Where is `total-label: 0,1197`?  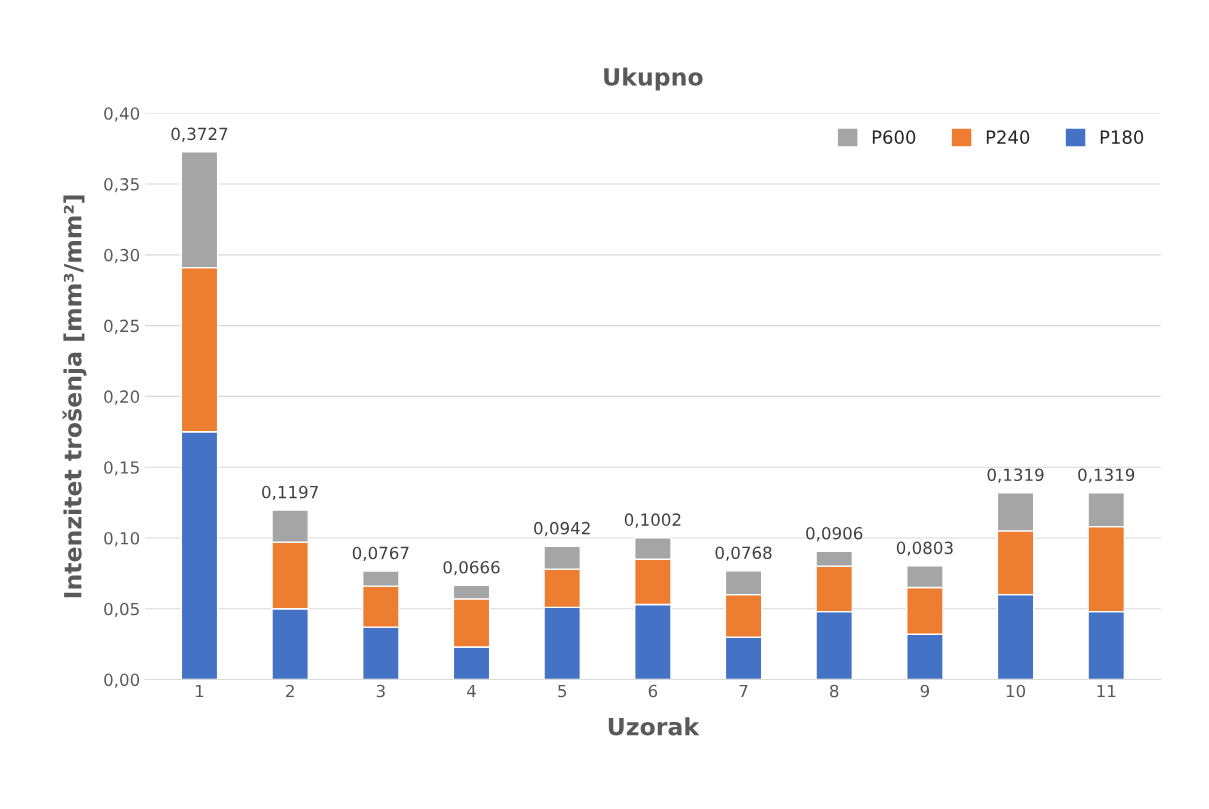 total-label: 0,1197 is located at coordinates (290, 493).